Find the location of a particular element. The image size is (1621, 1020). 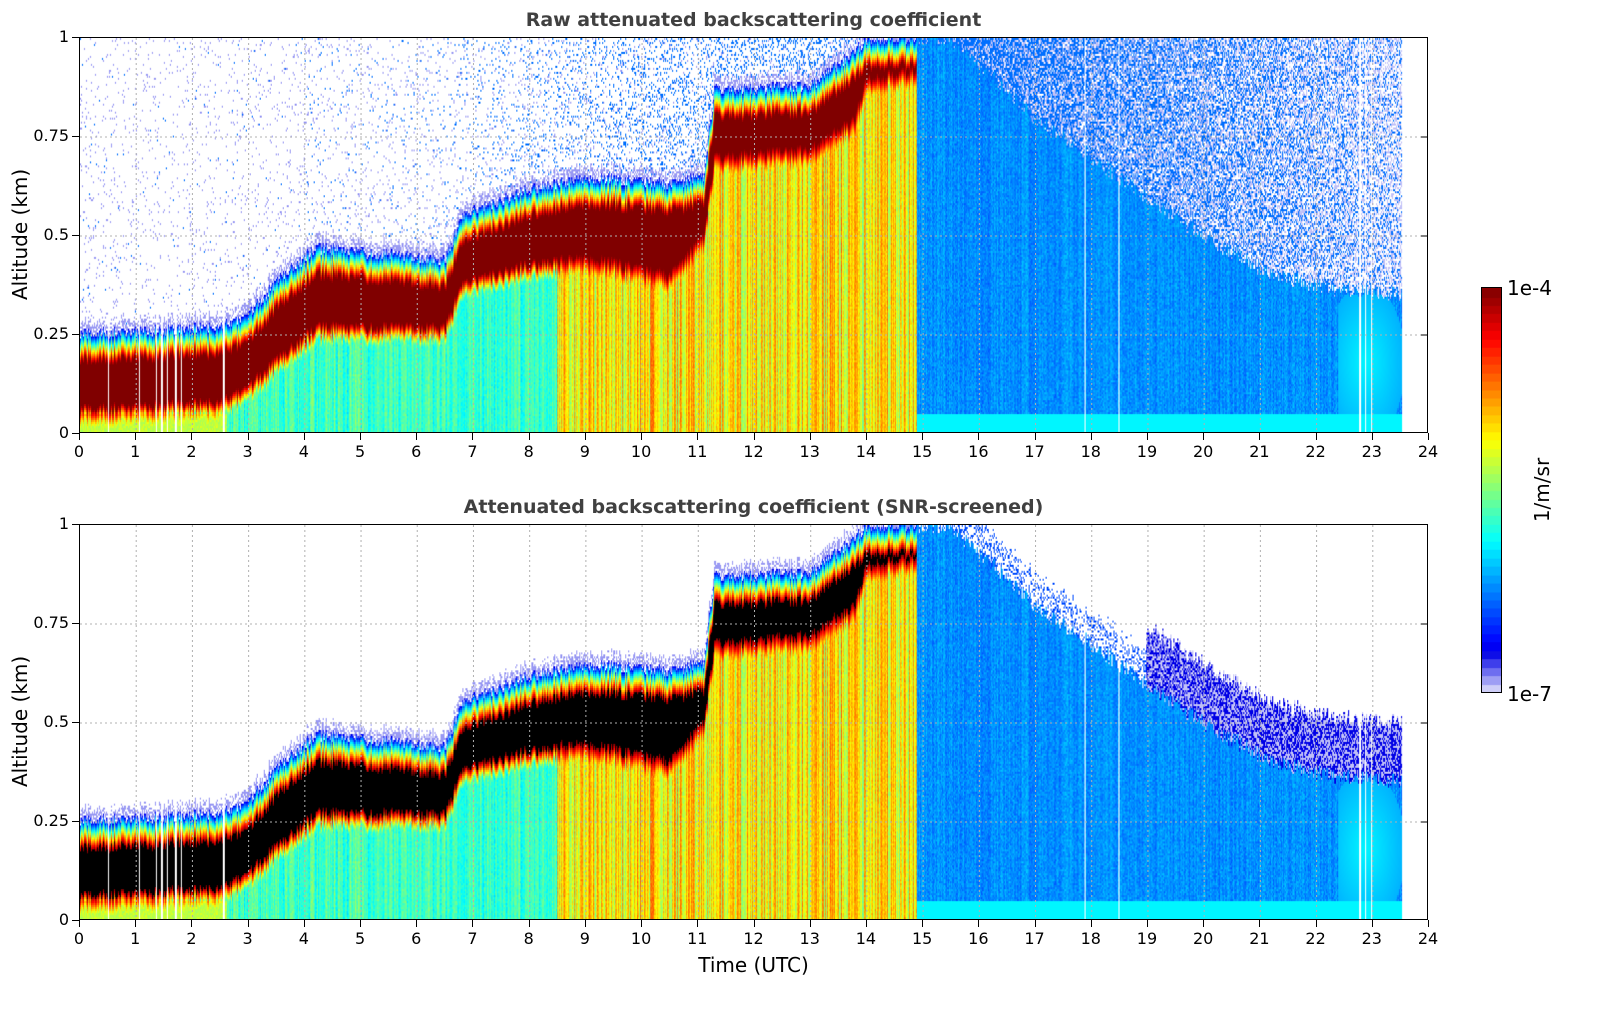

y-tick-label: 0 is located at coordinates (63, 919).